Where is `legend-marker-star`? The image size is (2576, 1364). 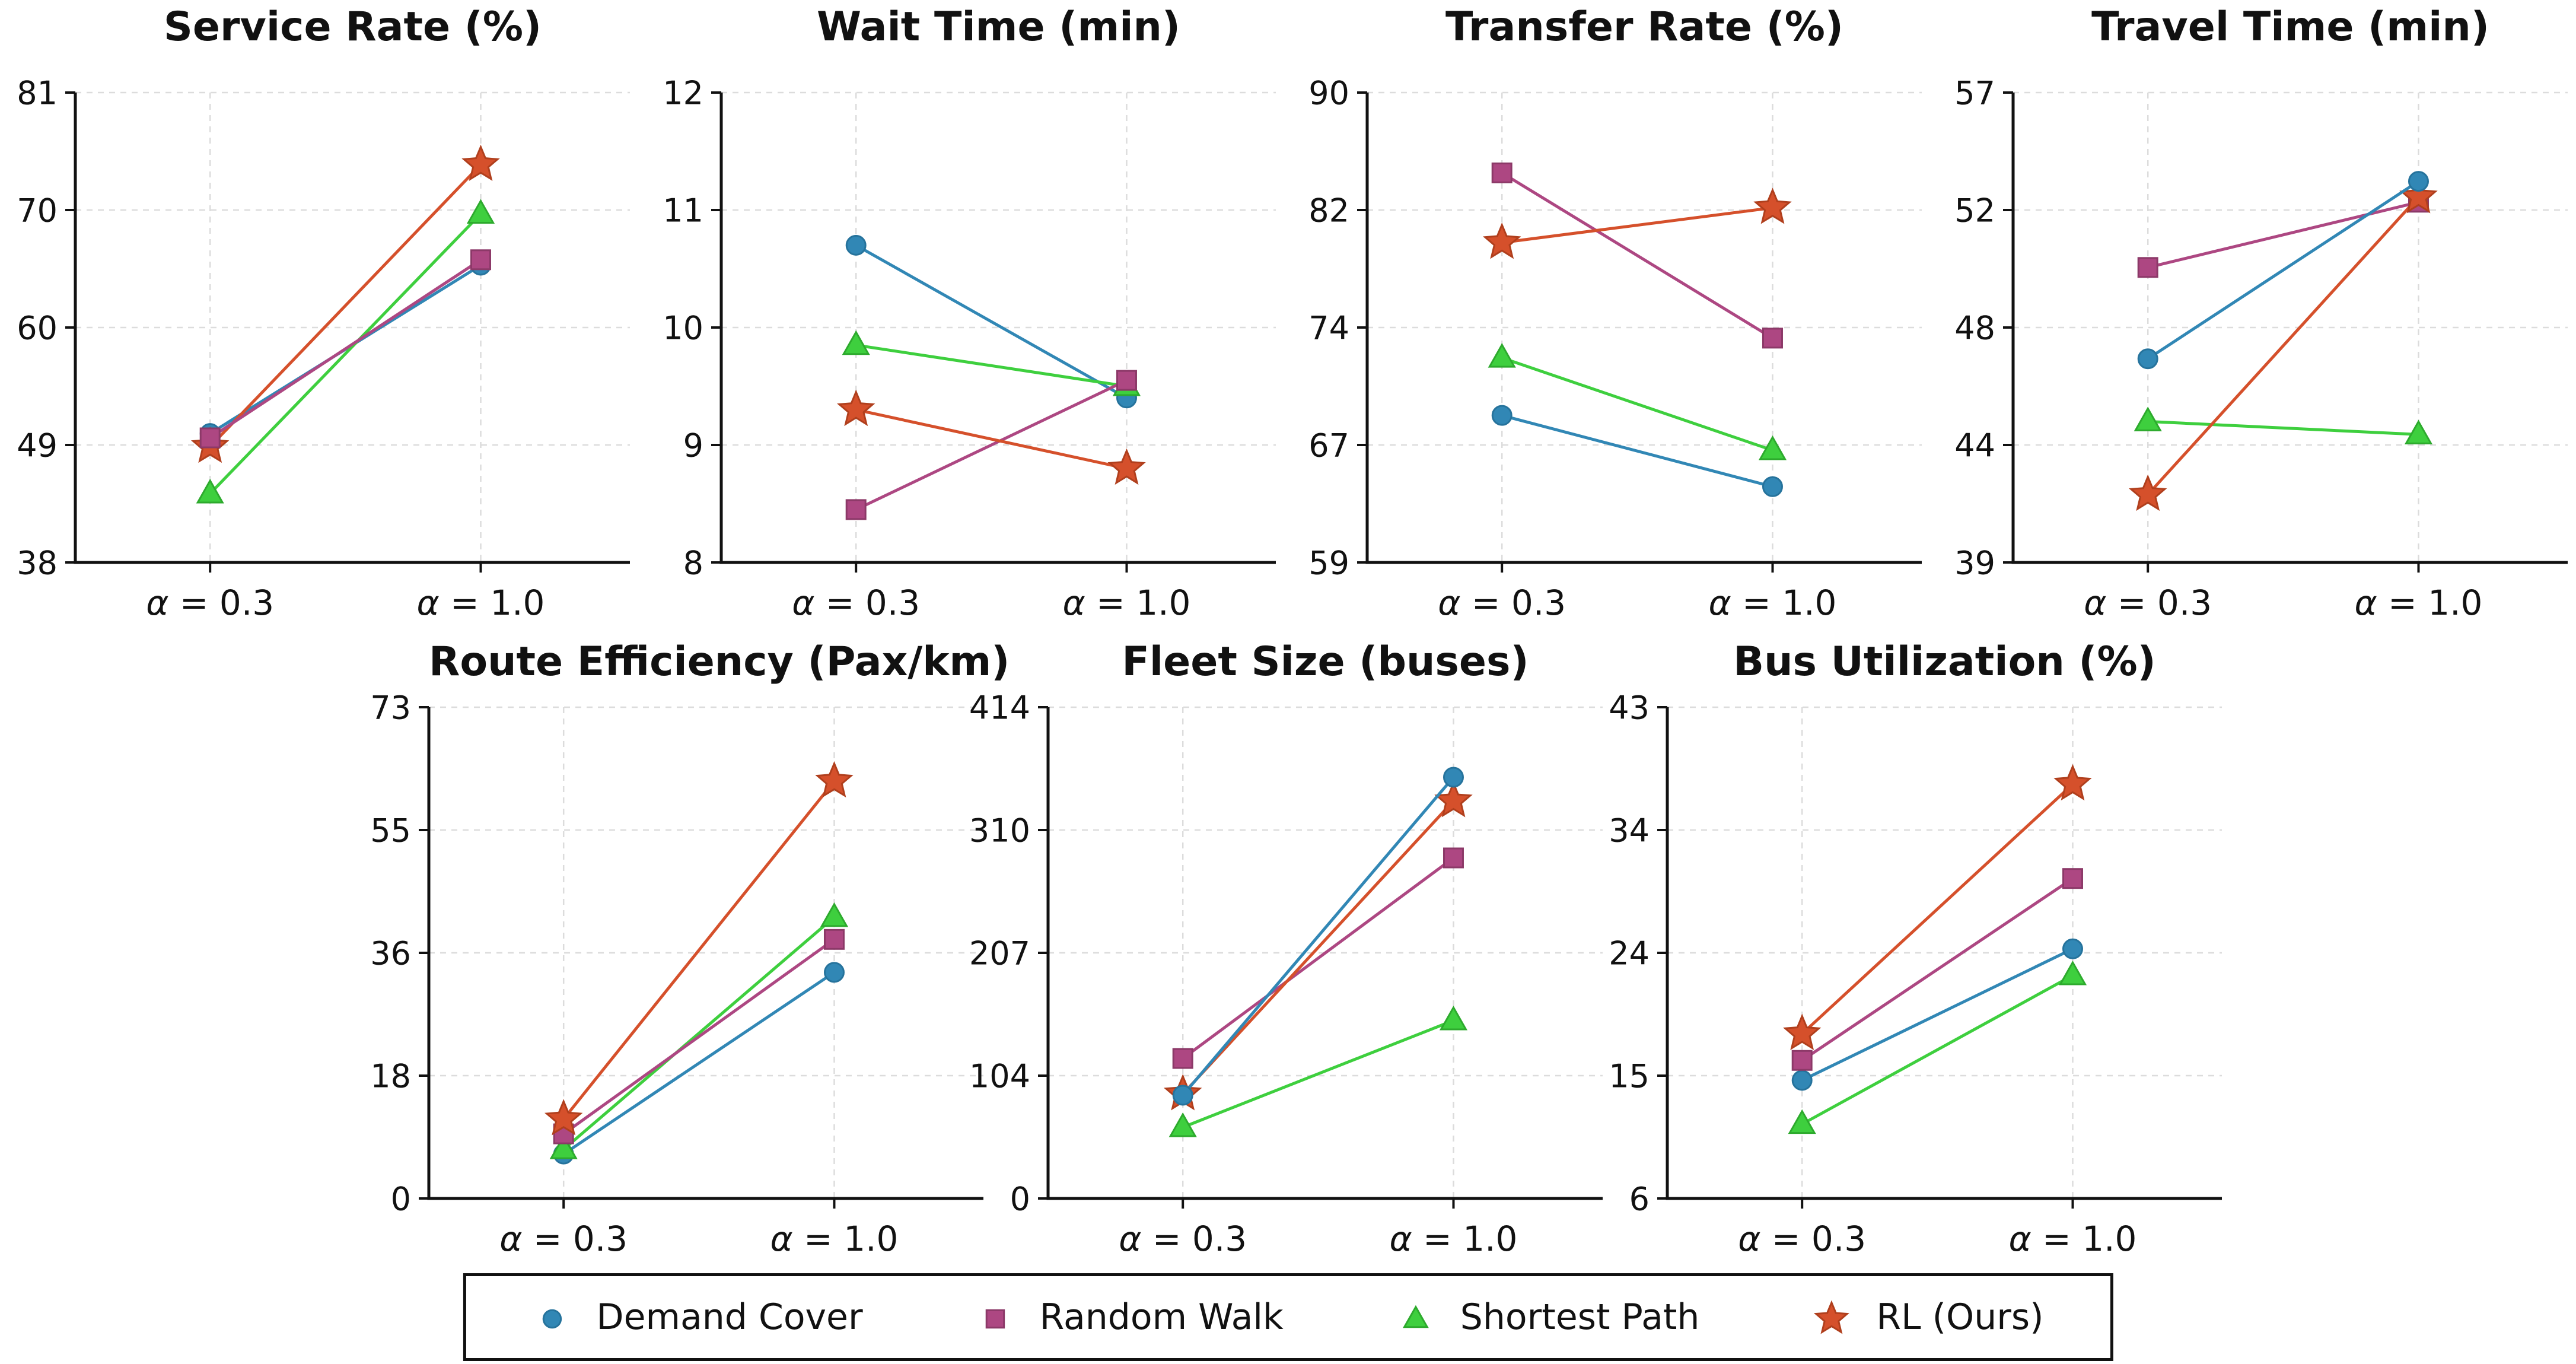
legend-marker-star is located at coordinates (1831, 1317).